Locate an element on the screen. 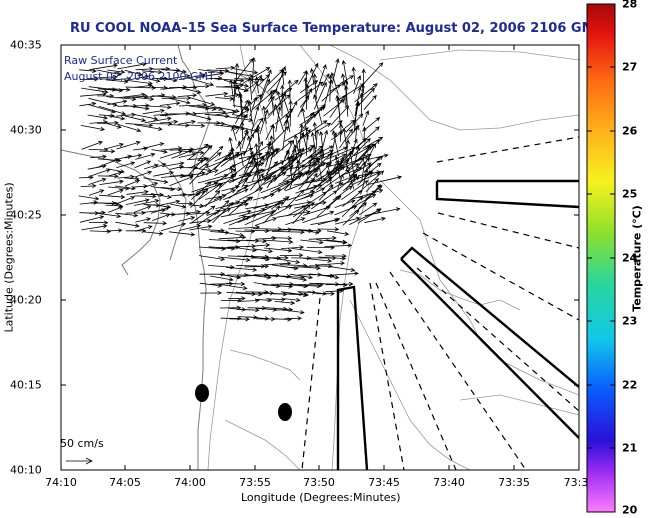 This screenshot has width=651, height=518. y-axis-title: Latitude (Degrees:Minutes) is located at coordinates (9, 257).